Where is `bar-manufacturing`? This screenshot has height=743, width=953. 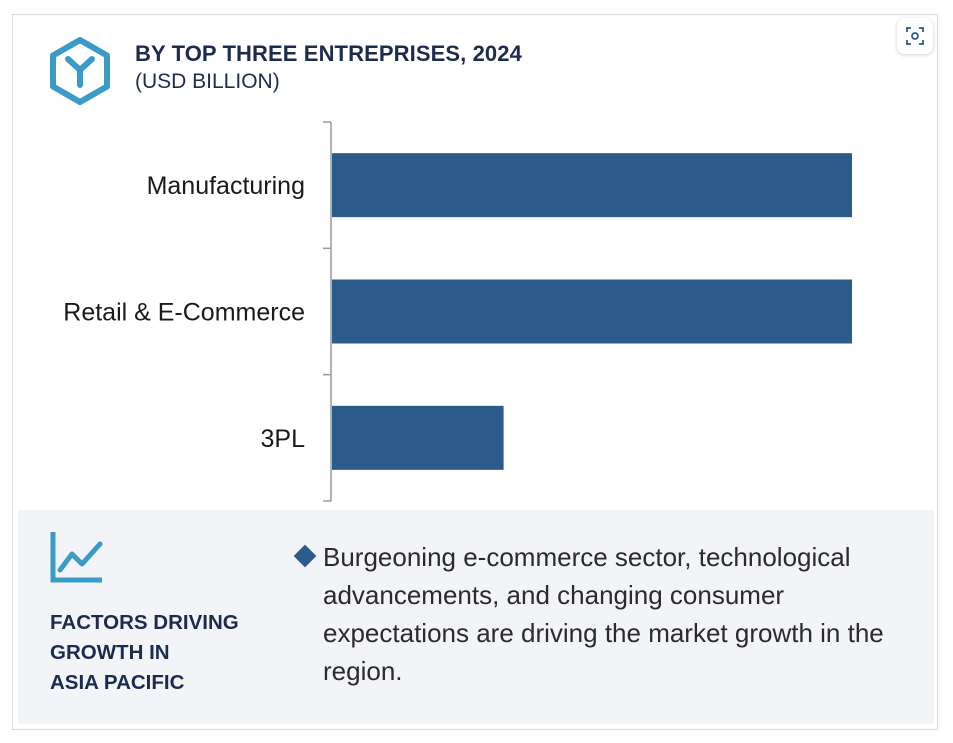 bar-manufacturing is located at coordinates (592, 185).